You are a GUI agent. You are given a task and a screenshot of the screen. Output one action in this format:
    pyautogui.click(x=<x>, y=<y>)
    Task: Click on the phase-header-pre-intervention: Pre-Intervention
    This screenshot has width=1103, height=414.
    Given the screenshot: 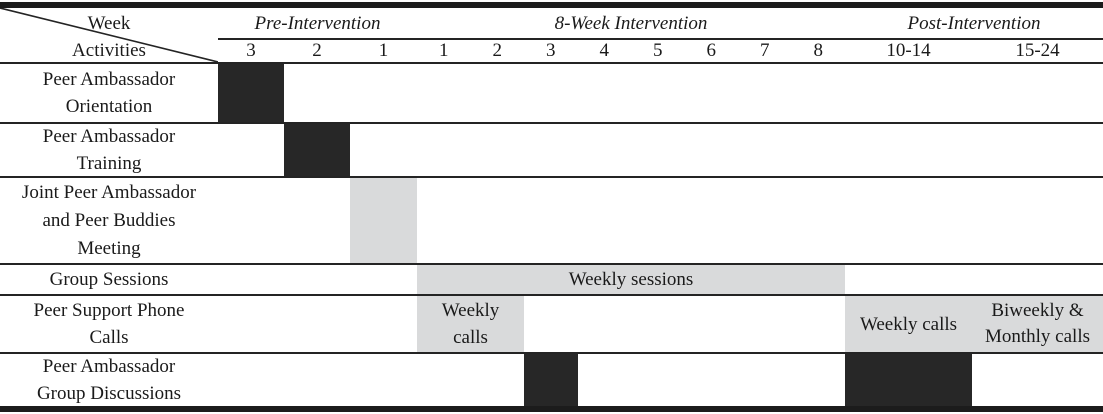 What is the action you would take?
    pyautogui.click(x=317, y=23)
    